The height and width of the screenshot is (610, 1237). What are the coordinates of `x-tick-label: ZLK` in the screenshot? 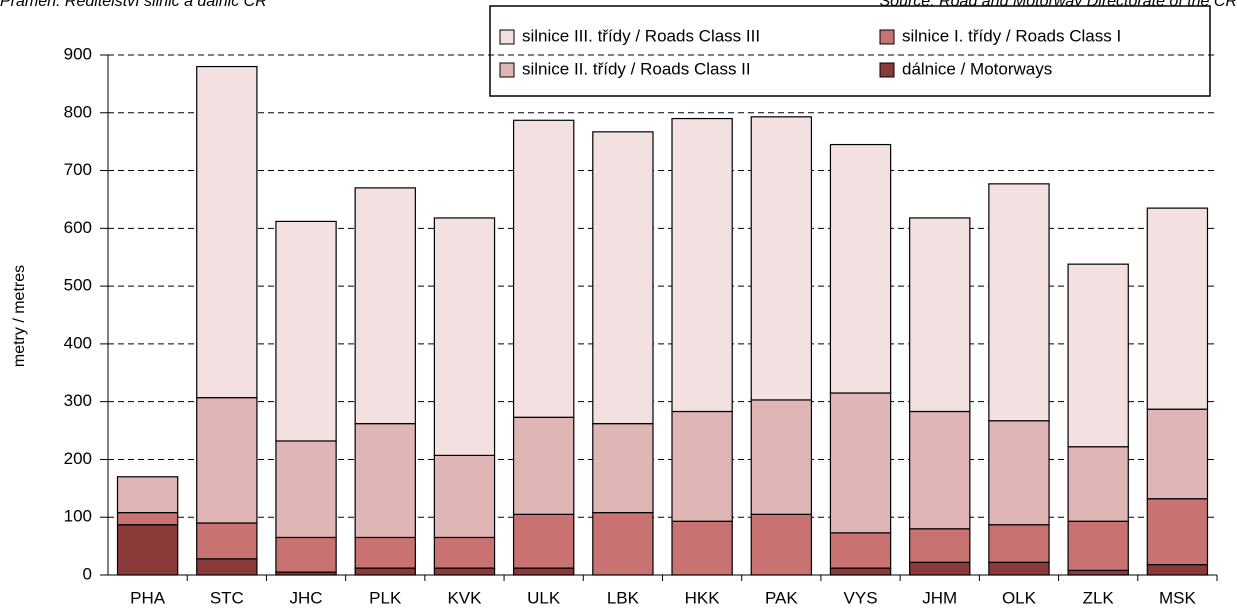 It's located at (1099, 597).